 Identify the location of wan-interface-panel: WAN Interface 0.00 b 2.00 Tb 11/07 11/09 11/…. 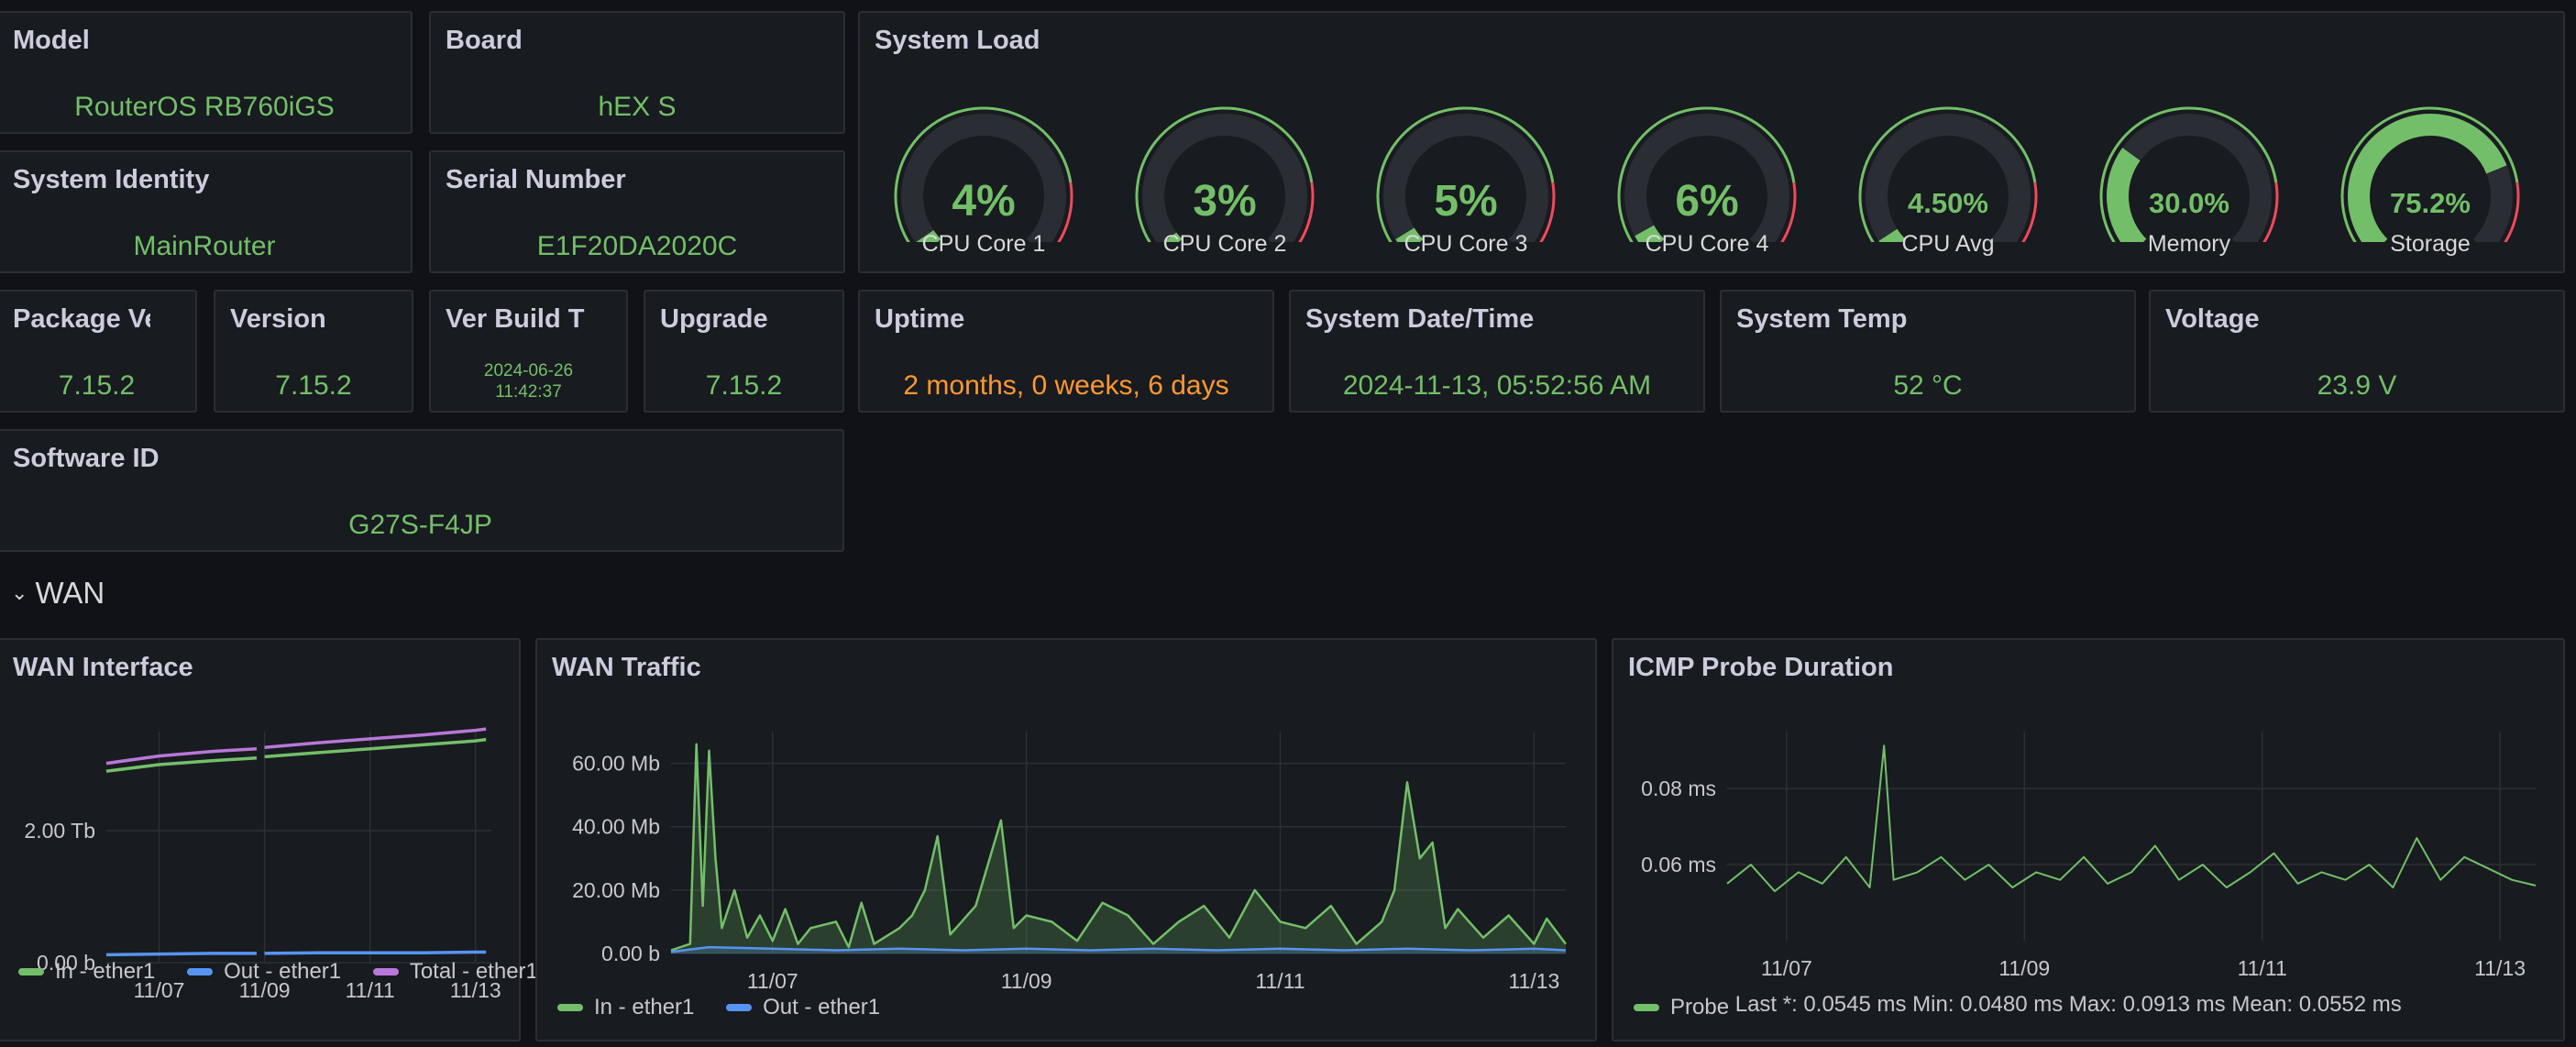
(269, 839).